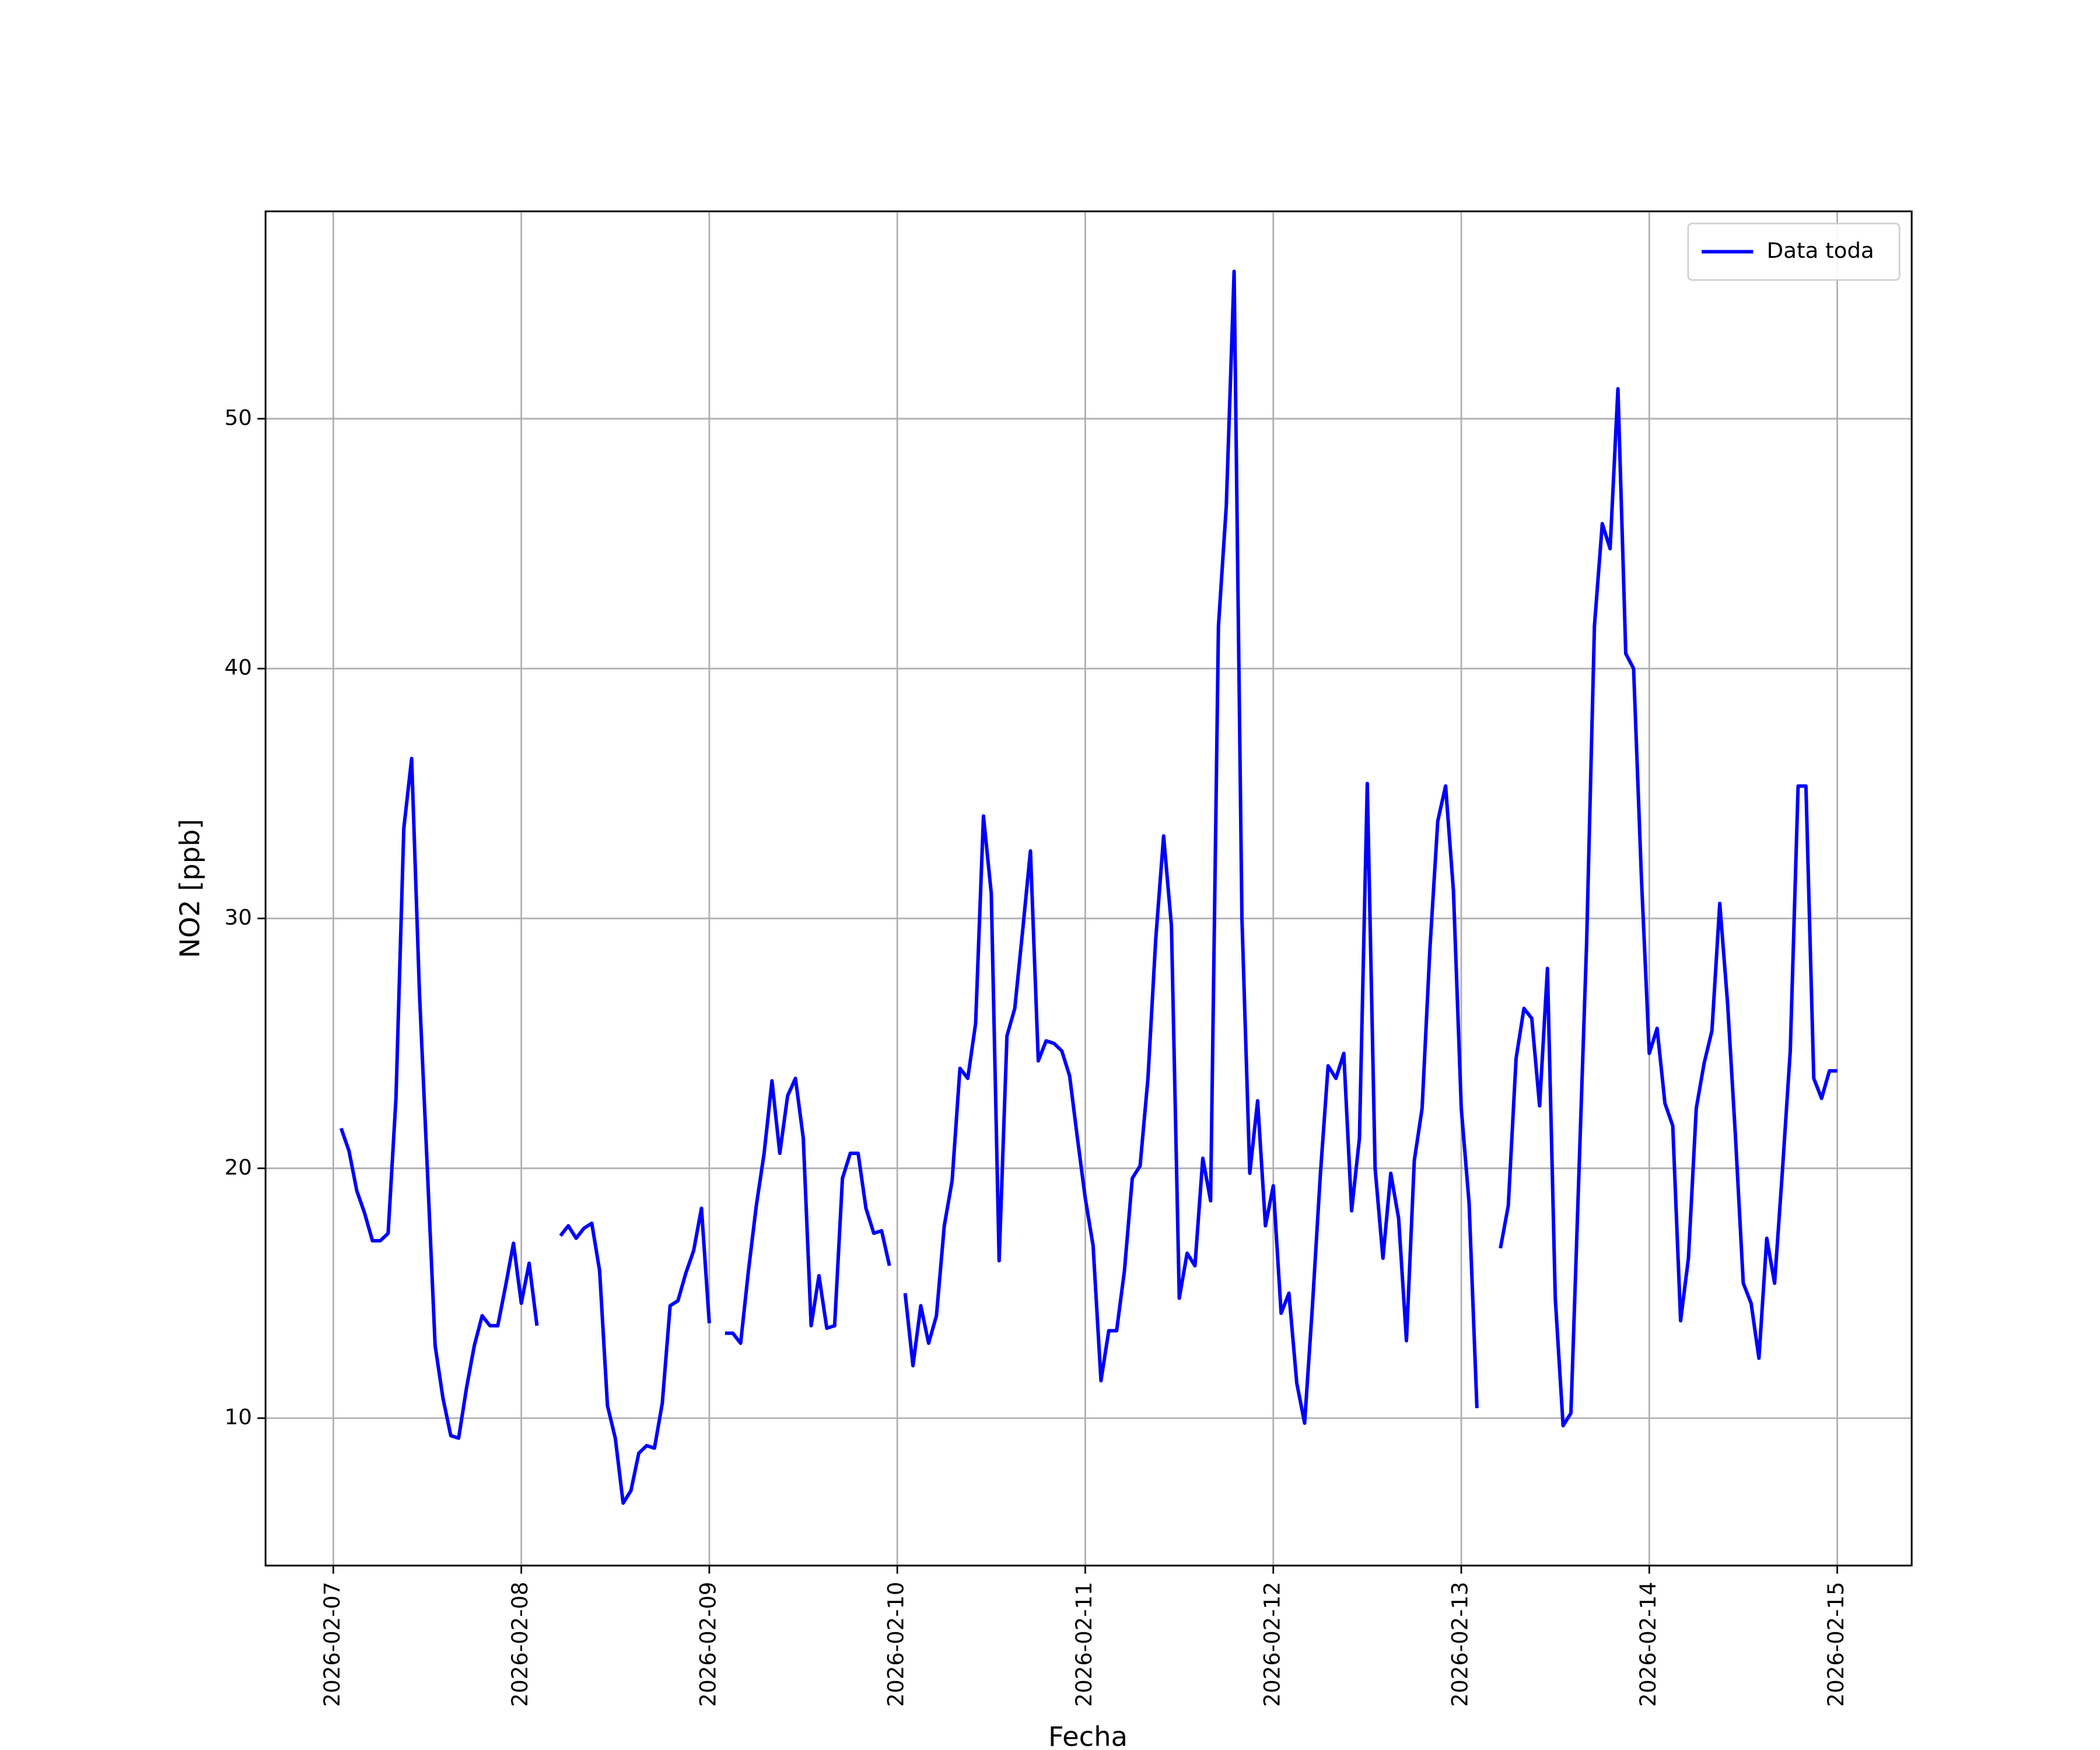 This screenshot has width=2100, height=1750. What do you see at coordinates (1459, 1644) in the screenshot?
I see `x-tick-label: 2026-02-13` at bounding box center [1459, 1644].